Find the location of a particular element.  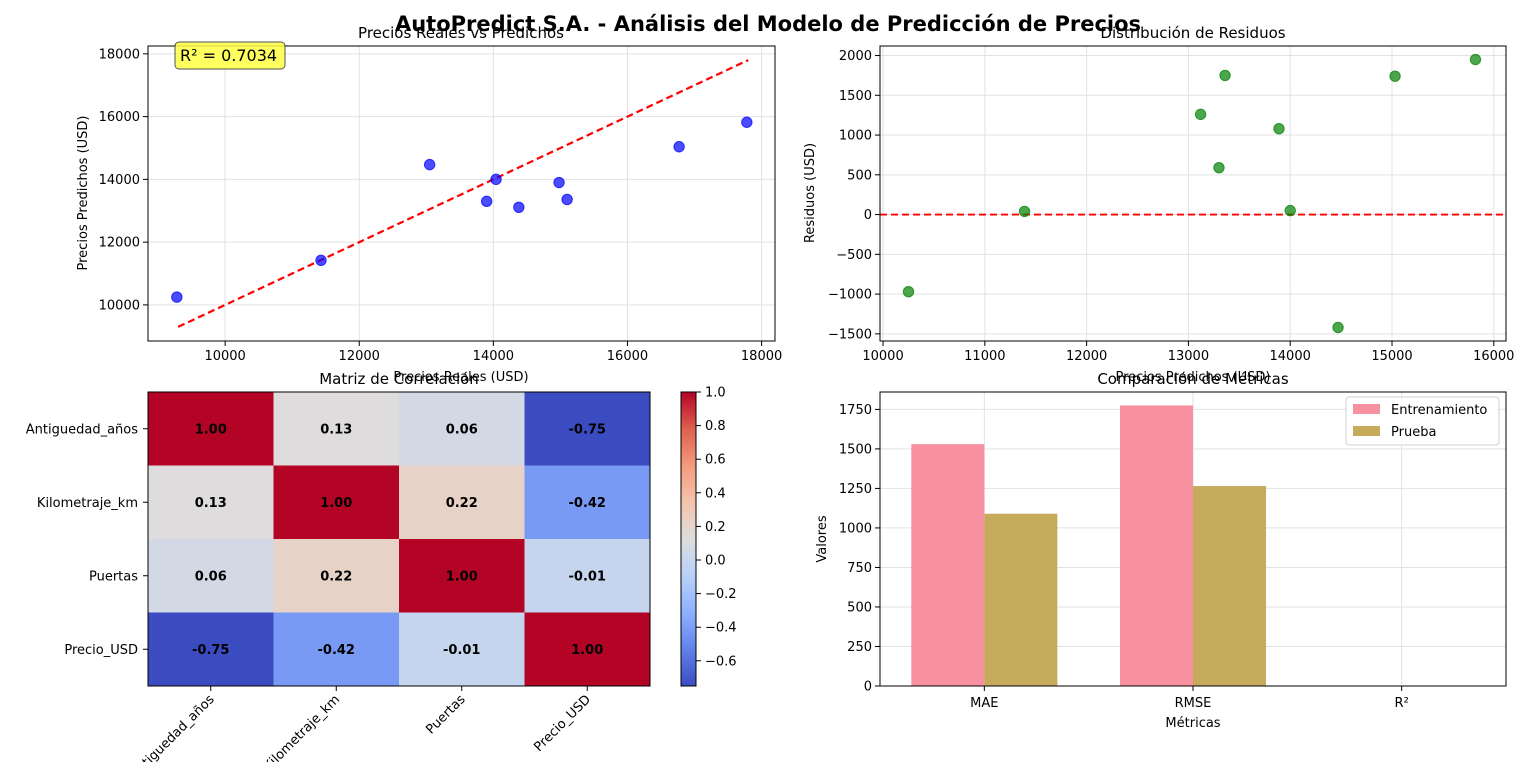

c1-ytick-label-1: 12000 is located at coordinates (119, 243).